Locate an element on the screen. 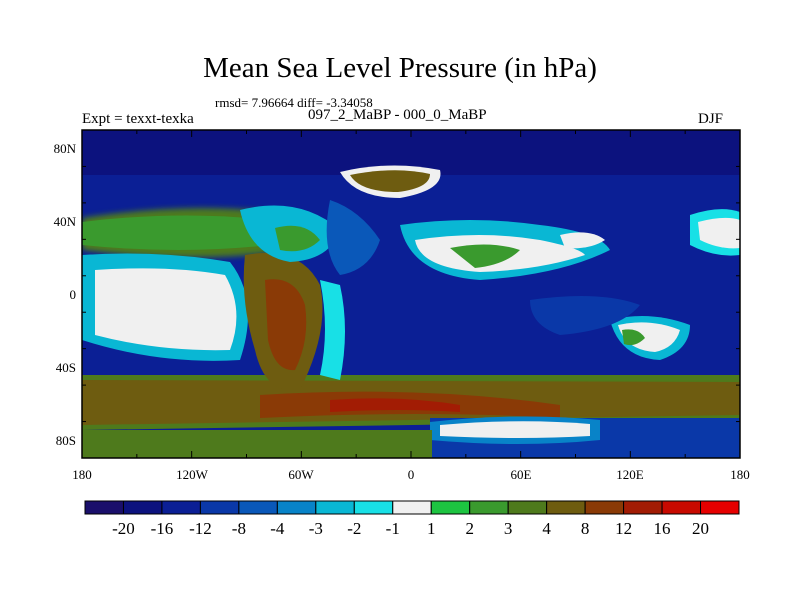  lon-label-180w: 180 is located at coordinates (82, 474).